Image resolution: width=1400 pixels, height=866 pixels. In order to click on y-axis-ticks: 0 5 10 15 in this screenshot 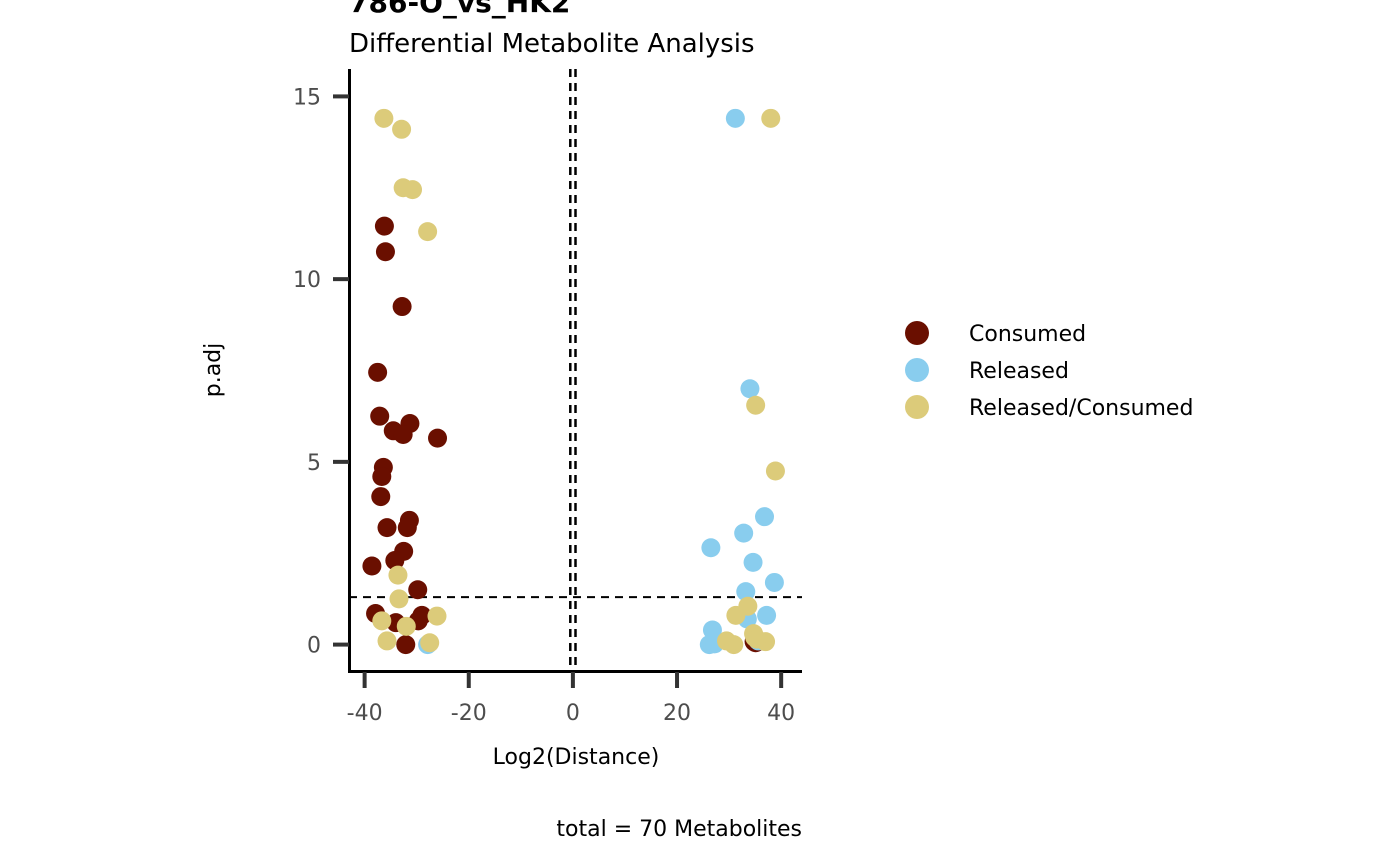, I will do `click(321, 372)`.